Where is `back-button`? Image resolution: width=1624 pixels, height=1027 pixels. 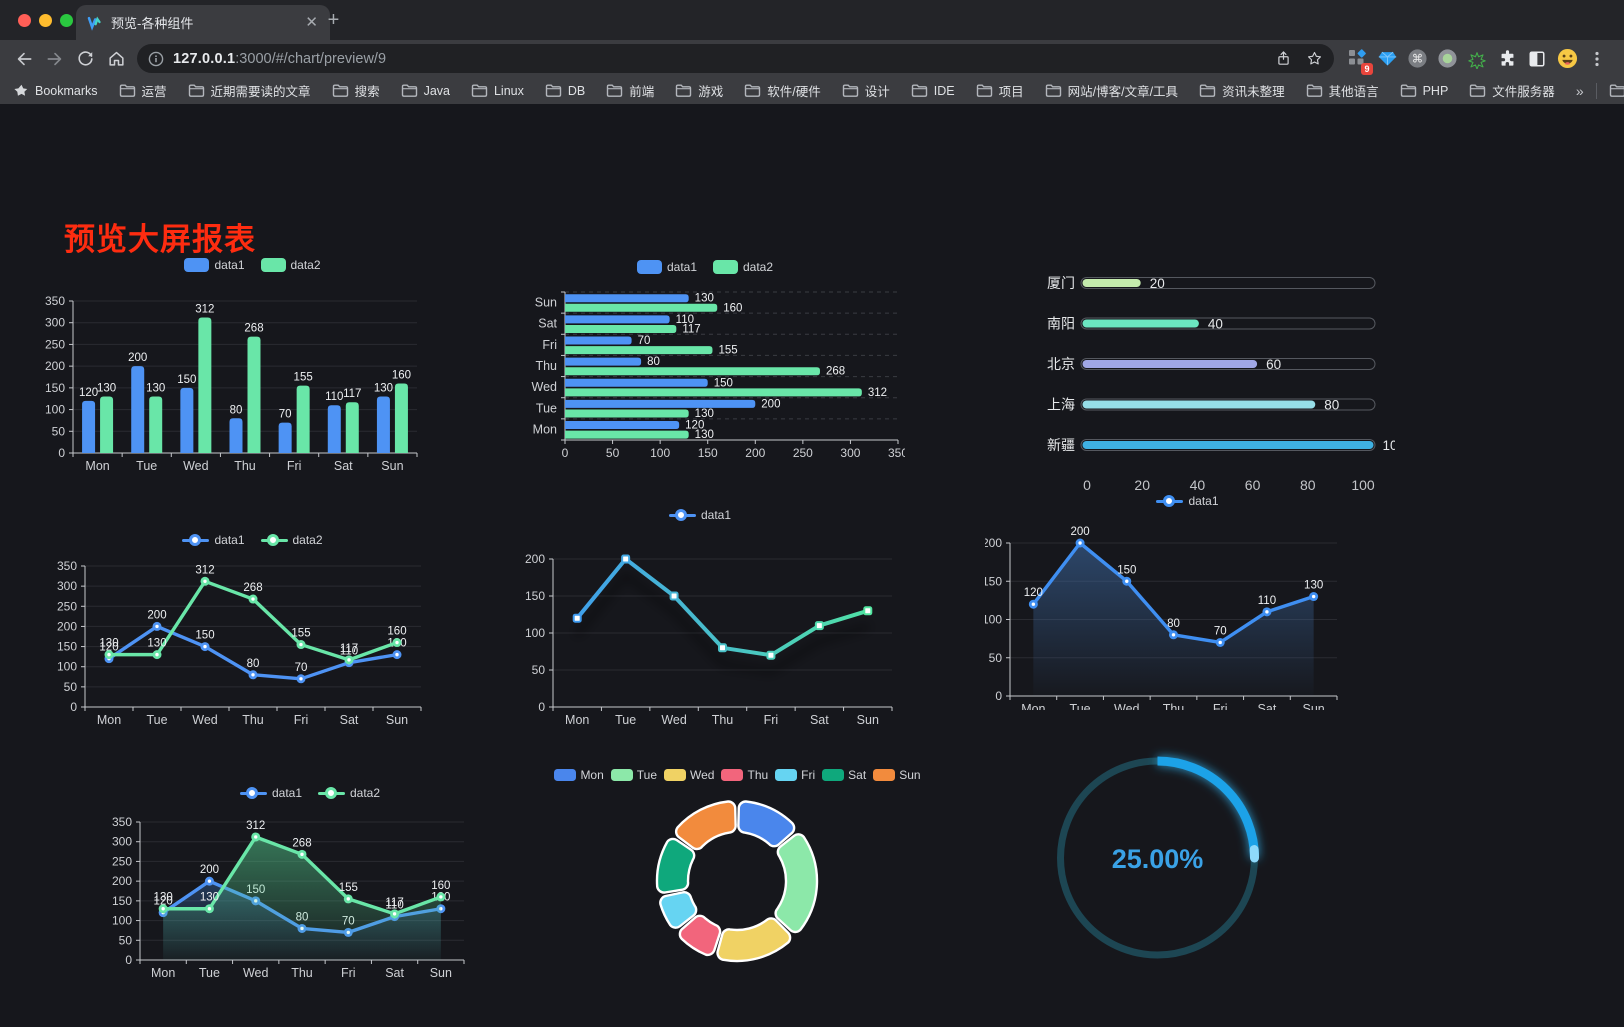 back-button is located at coordinates (23, 58).